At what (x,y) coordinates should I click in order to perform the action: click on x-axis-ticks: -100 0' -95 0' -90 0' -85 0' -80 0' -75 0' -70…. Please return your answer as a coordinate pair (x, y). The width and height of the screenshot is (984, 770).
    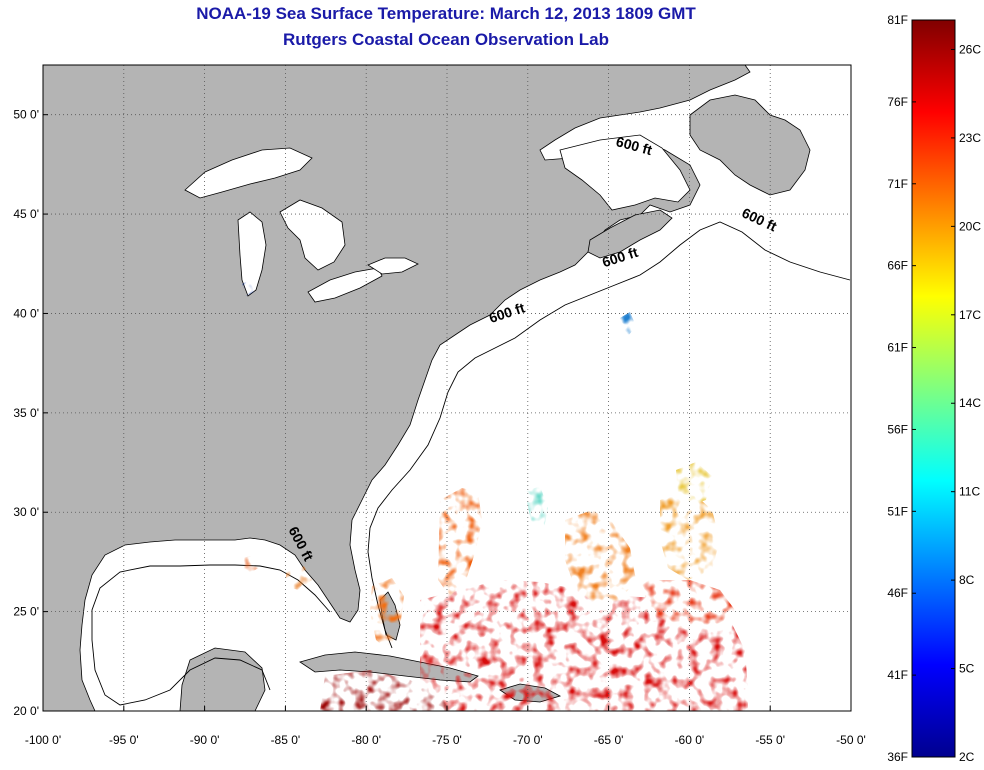
    Looking at the image, I should click on (445, 726).